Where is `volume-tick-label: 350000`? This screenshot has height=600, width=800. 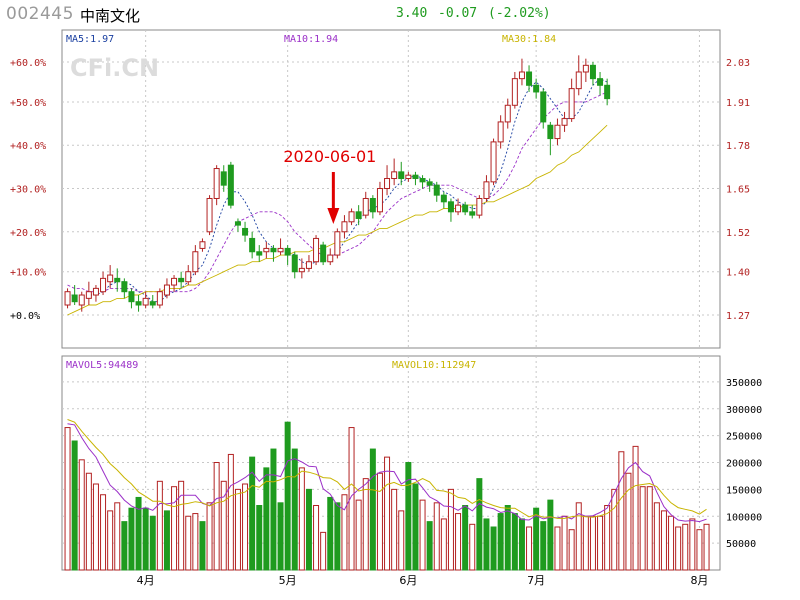 volume-tick-label: 350000 is located at coordinates (744, 383).